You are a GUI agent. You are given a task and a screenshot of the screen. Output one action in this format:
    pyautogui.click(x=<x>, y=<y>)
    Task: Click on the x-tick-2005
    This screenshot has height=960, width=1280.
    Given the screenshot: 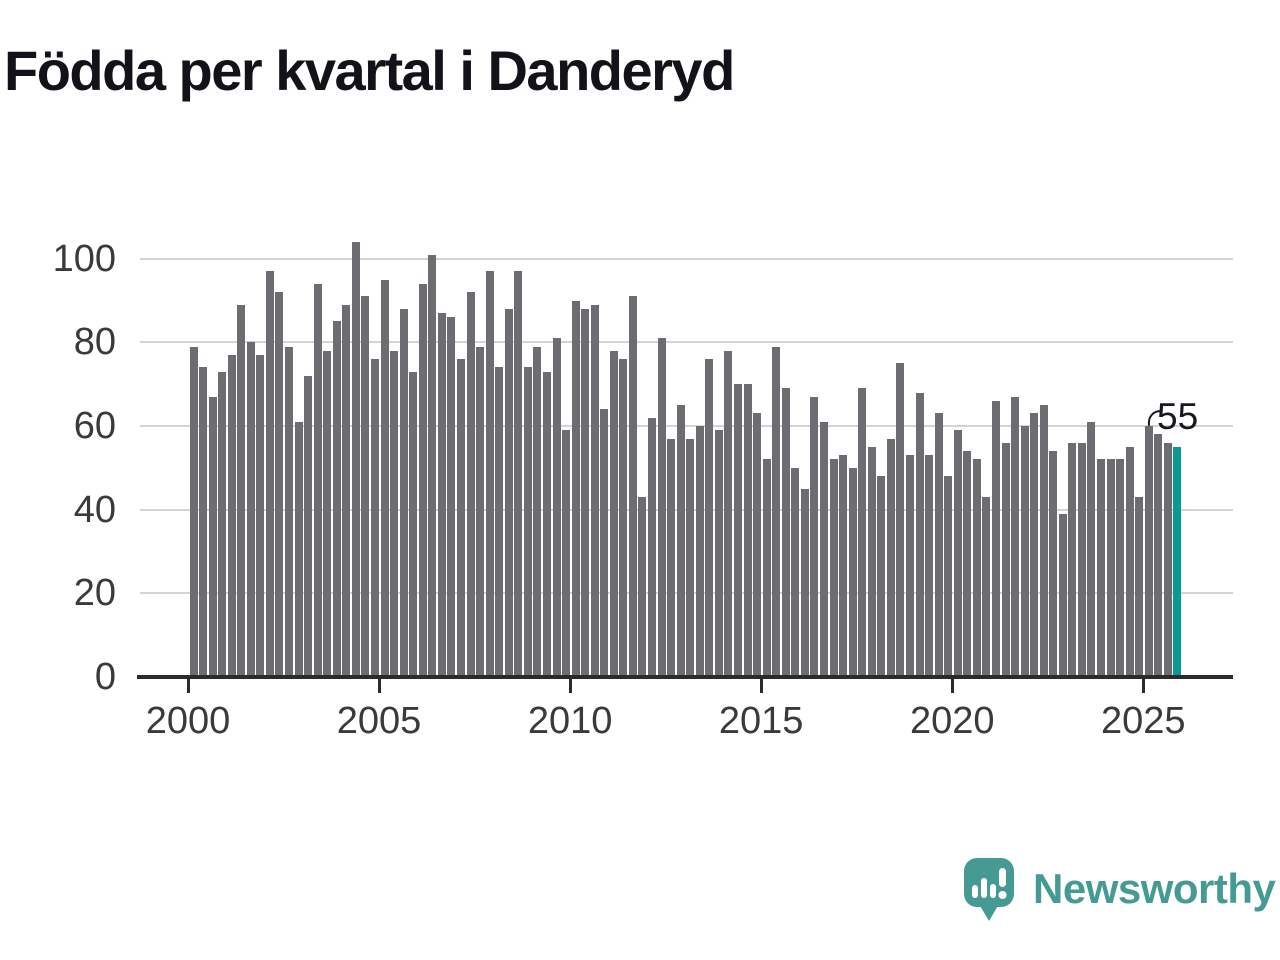 What is the action you would take?
    pyautogui.click(x=379, y=686)
    